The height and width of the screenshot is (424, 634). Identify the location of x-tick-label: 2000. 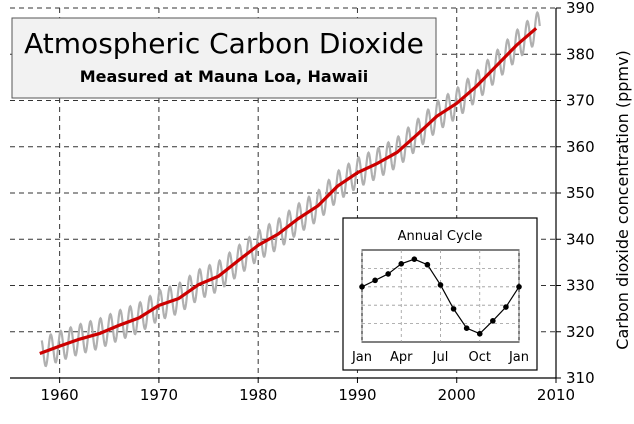
(457, 395).